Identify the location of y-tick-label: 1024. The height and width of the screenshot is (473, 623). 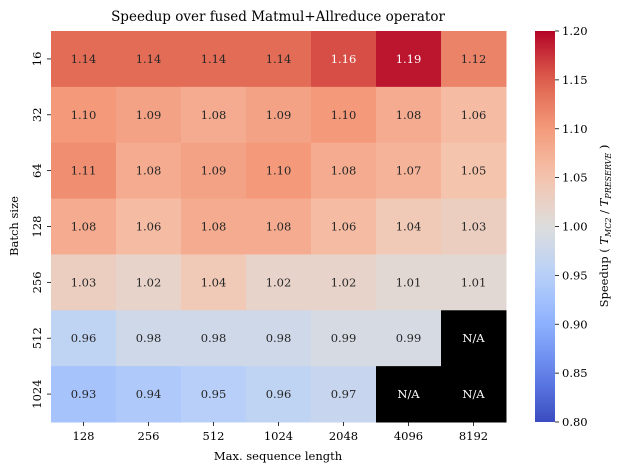
(37, 393).